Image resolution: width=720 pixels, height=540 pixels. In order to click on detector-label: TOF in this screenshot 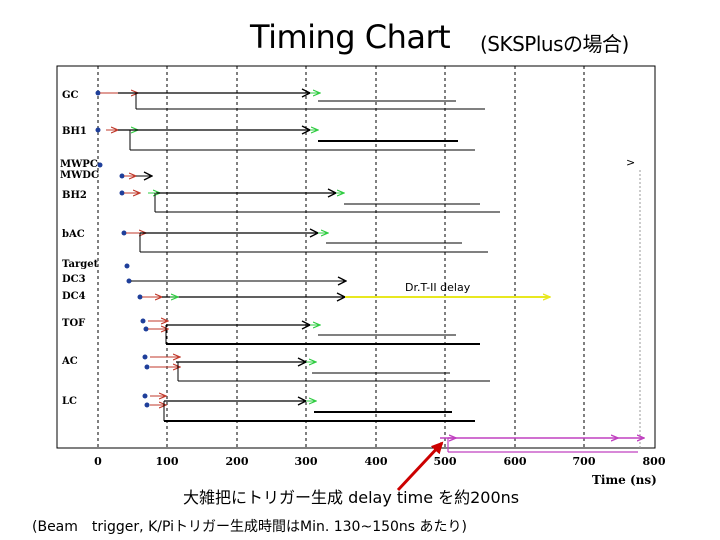, I will do `click(73, 323)`.